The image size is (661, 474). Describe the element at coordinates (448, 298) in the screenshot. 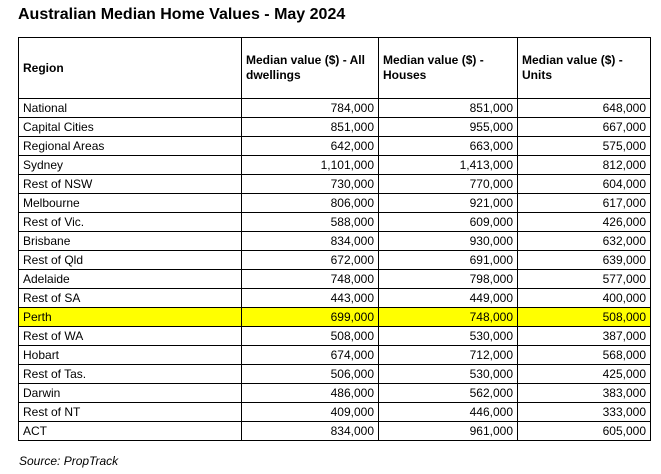

I see `value-cell: 449,000` at that location.